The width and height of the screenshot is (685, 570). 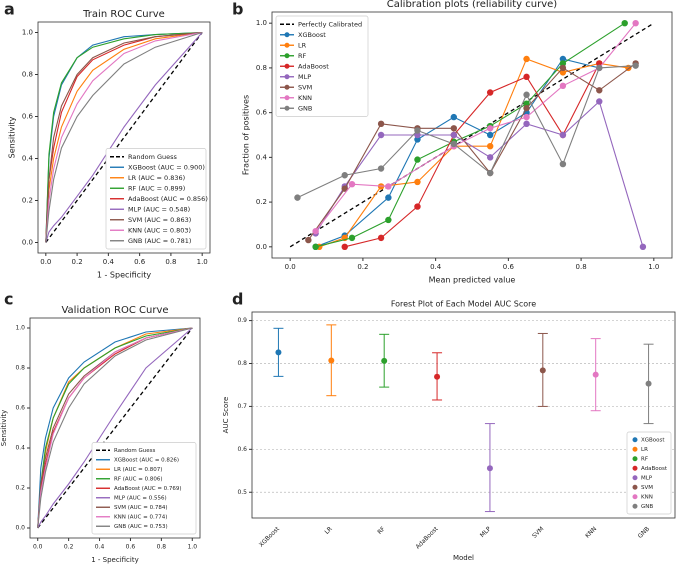 I want to click on legend-label: LR (AUC = 0.836), so click(x=156, y=178).